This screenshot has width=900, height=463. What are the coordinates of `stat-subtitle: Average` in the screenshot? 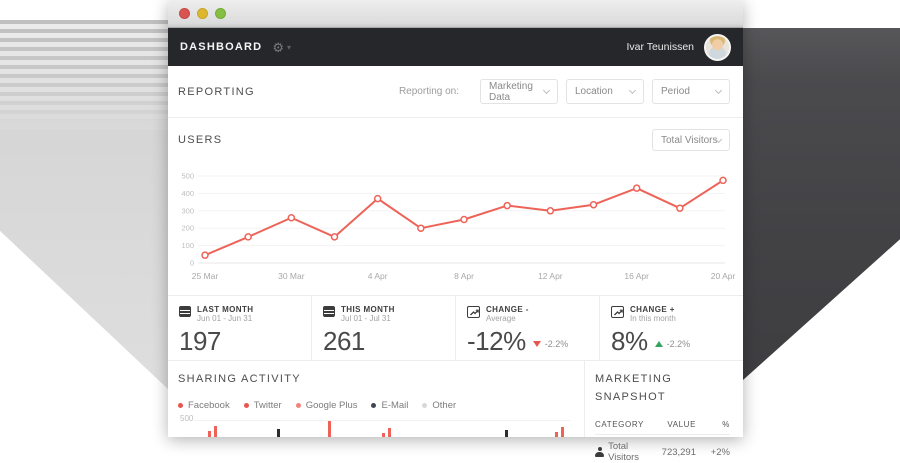 It's located at (501, 318).